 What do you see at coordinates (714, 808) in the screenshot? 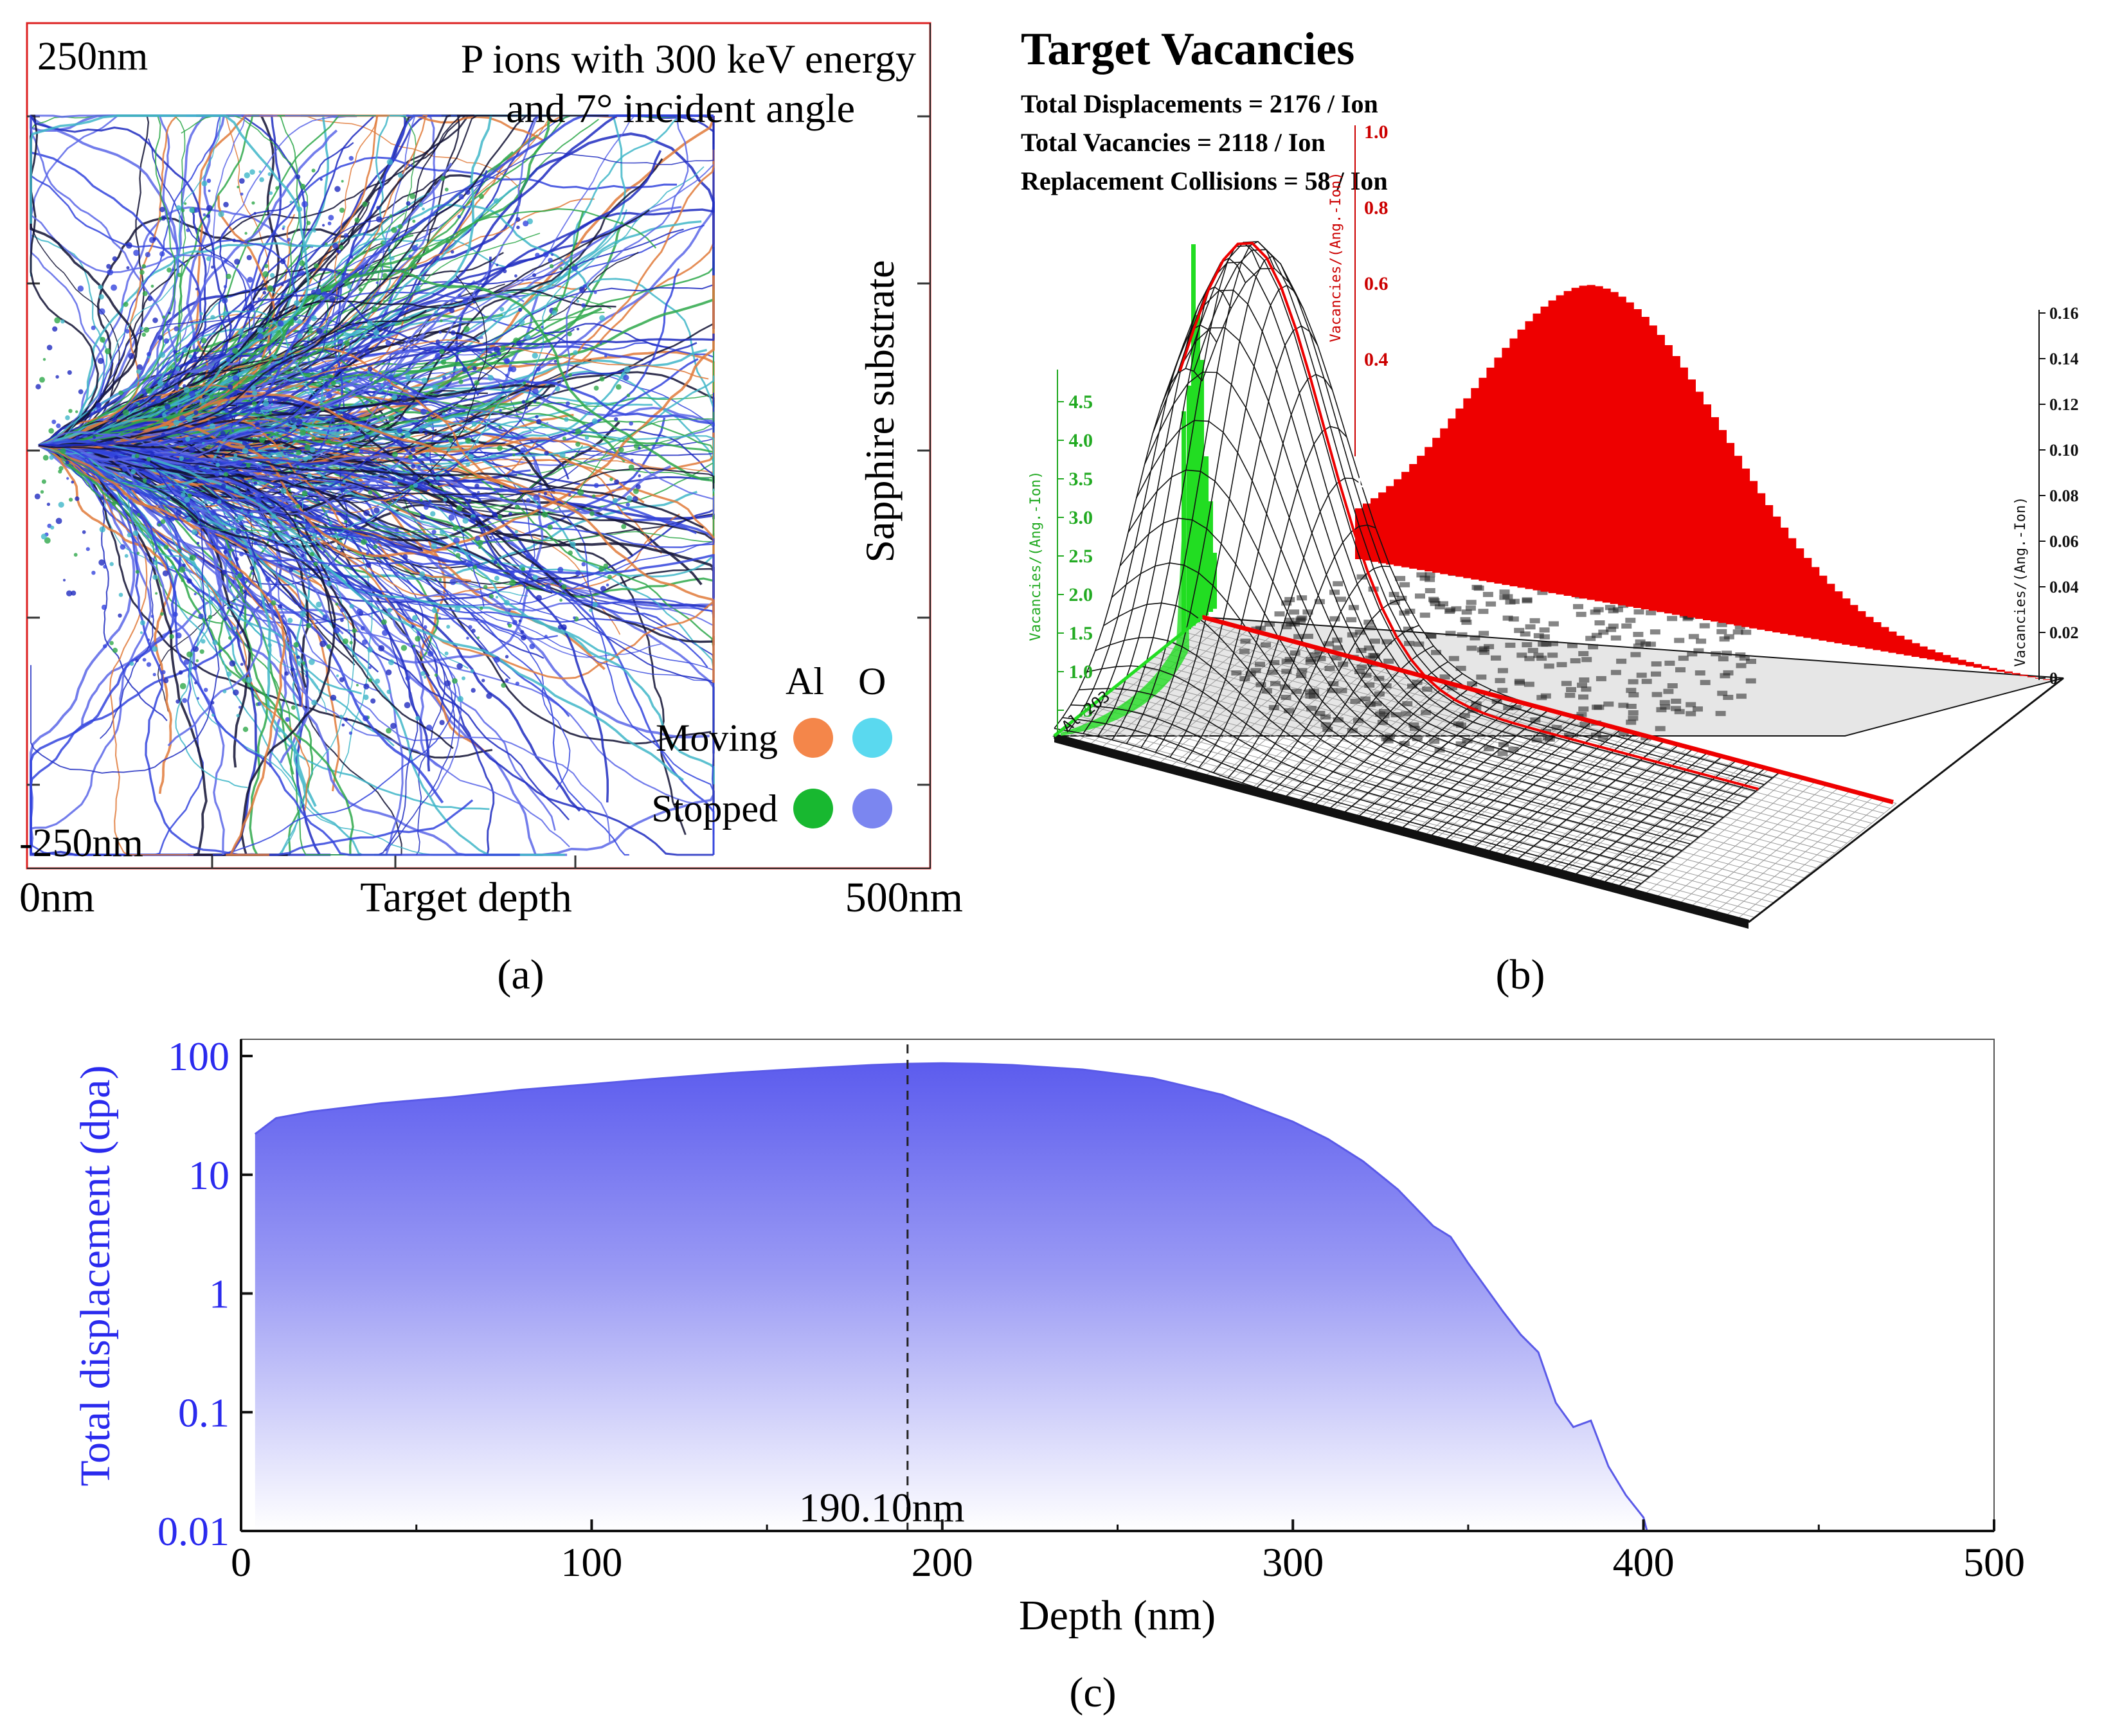
I see `legend-stopped-label: Stopped` at bounding box center [714, 808].